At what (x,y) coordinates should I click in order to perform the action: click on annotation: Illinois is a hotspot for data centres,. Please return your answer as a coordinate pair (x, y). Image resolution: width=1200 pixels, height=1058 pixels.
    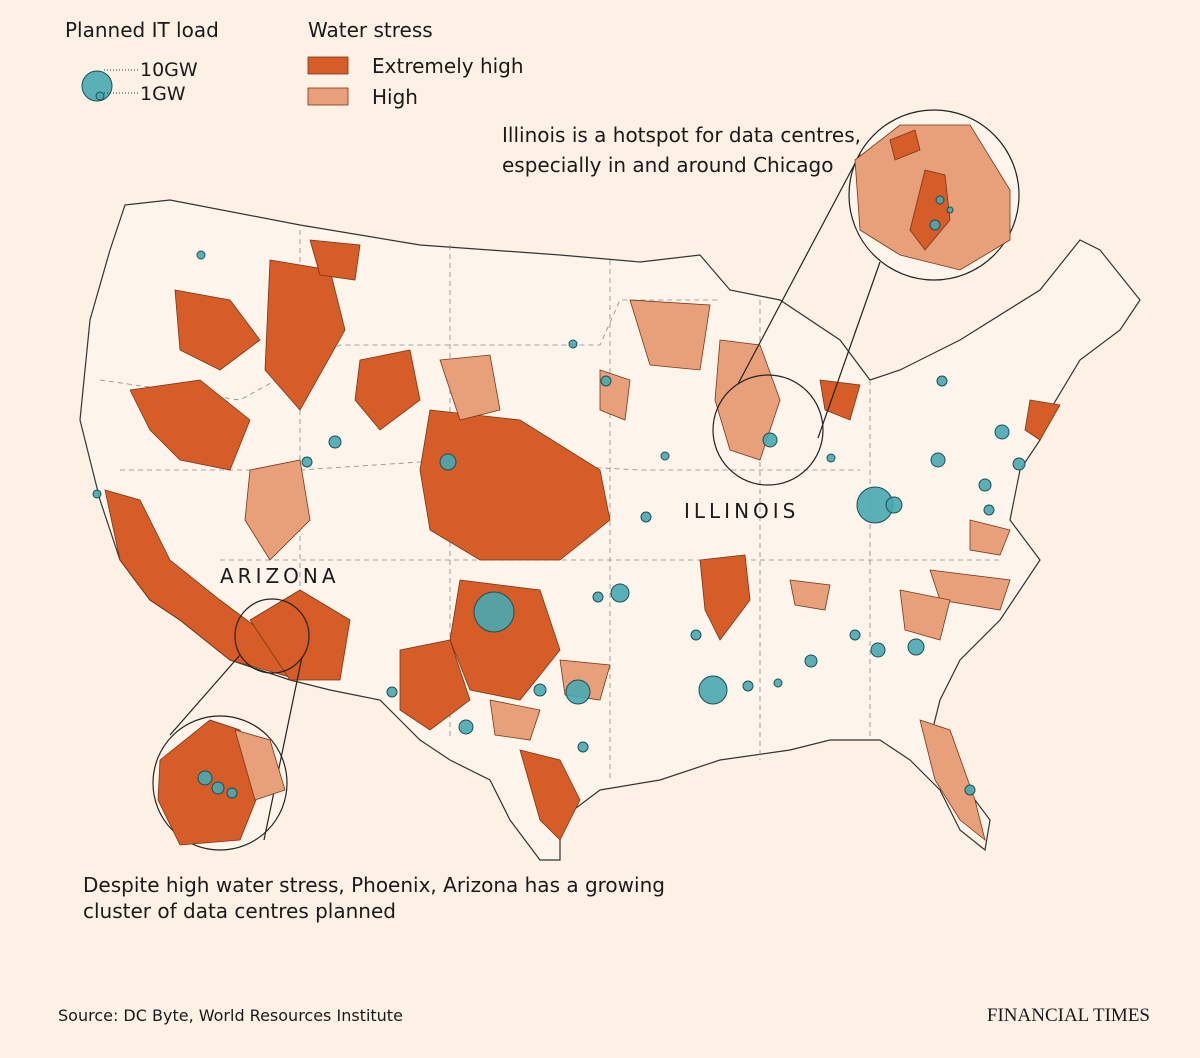
    Looking at the image, I should click on (681, 135).